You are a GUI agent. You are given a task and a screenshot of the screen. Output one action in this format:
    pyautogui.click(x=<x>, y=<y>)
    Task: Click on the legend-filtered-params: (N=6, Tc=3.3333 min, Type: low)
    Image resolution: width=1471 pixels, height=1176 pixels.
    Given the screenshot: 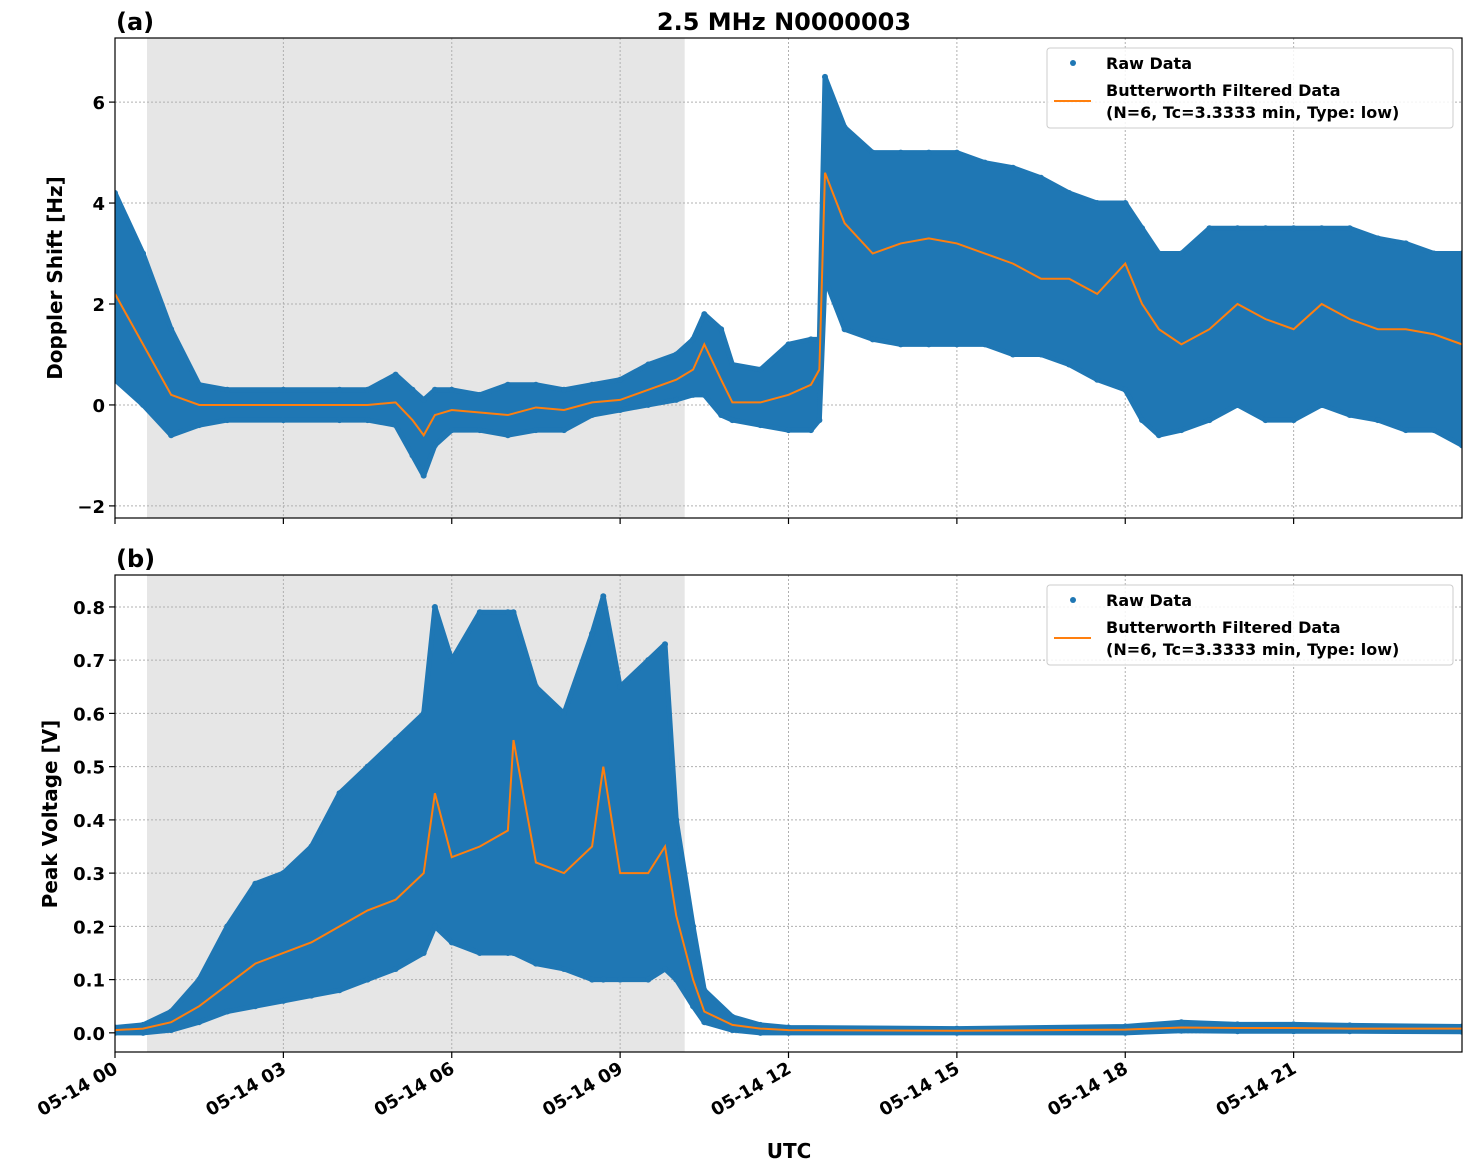 What is the action you would take?
    pyautogui.click(x=1252, y=649)
    